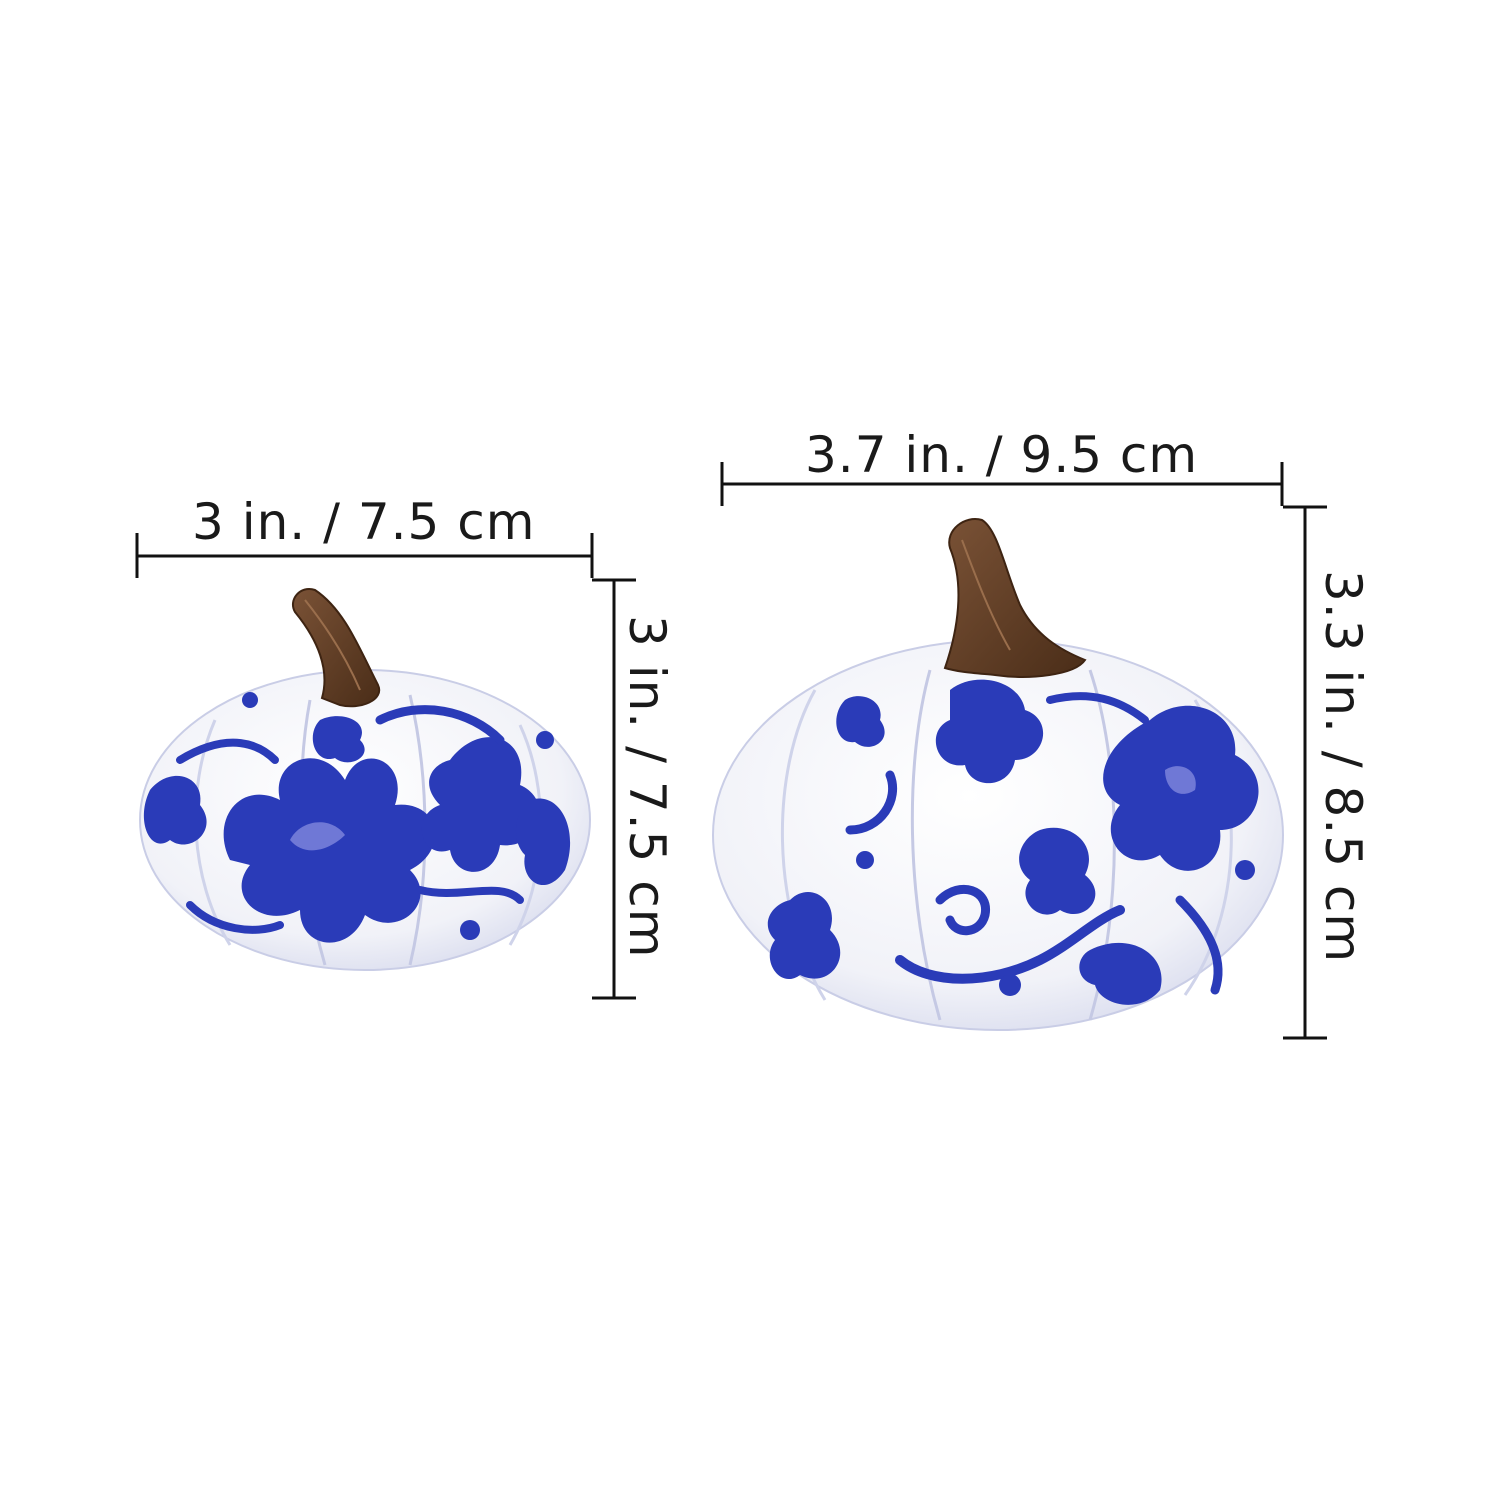 The image size is (1500, 1504). Describe the element at coordinates (614, 789) in the screenshot. I see `small-height-dimension-line` at that location.